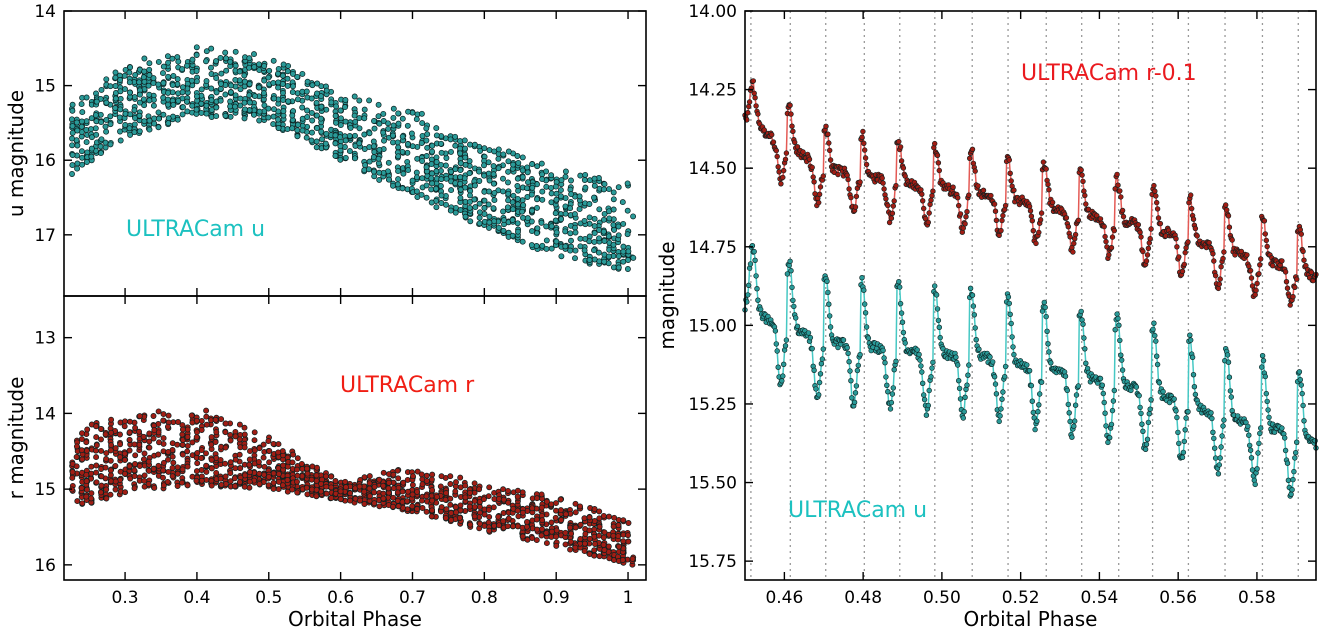  What do you see at coordinates (784, 598) in the screenshot?
I see `x-tick-label: 0.46` at bounding box center [784, 598].